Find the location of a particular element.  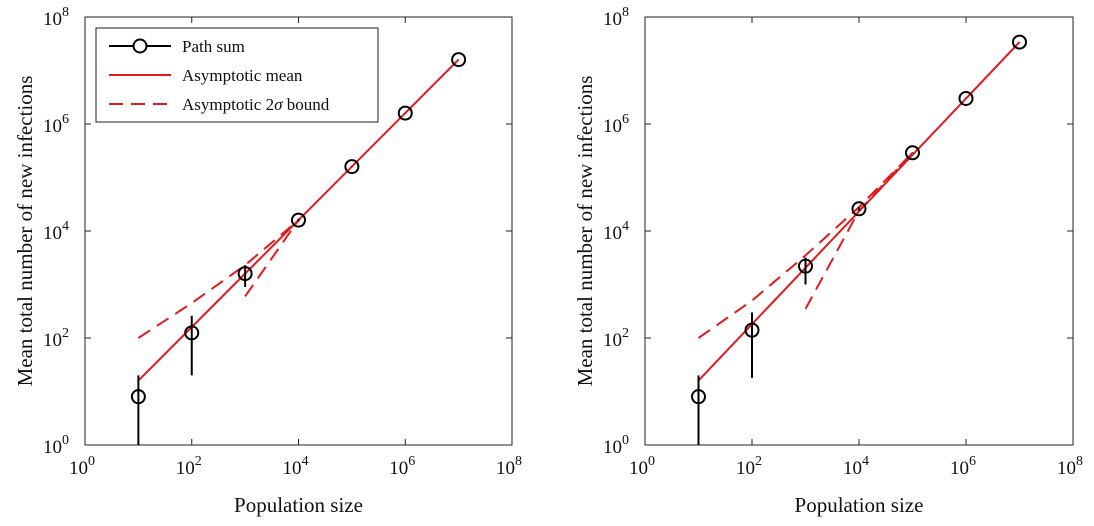

legend-path-sum-marker is located at coordinates (140, 46).